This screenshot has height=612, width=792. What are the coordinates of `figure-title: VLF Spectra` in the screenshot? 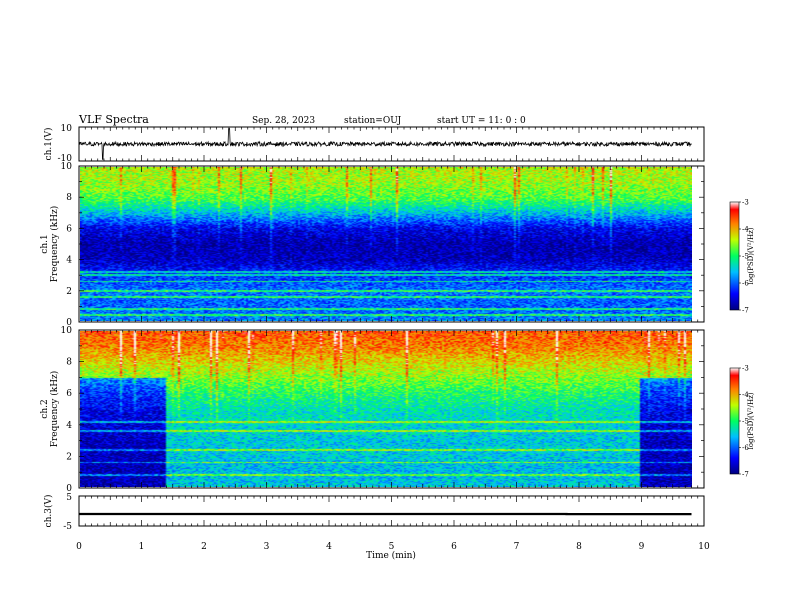 It's located at (113, 119).